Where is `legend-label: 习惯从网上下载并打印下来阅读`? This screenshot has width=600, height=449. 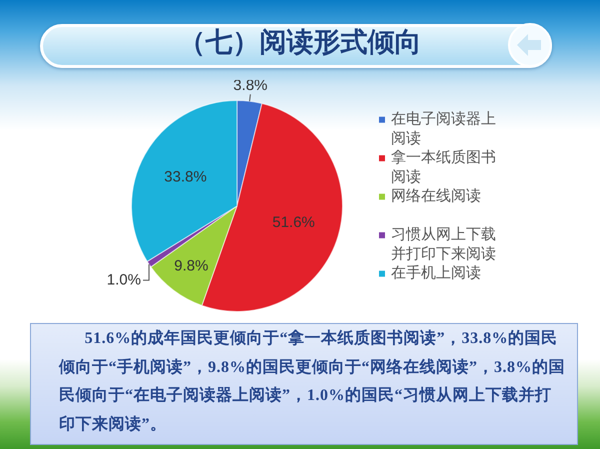
legend-label: 习惯从网上下载并打印下来阅读 is located at coordinates (443, 244).